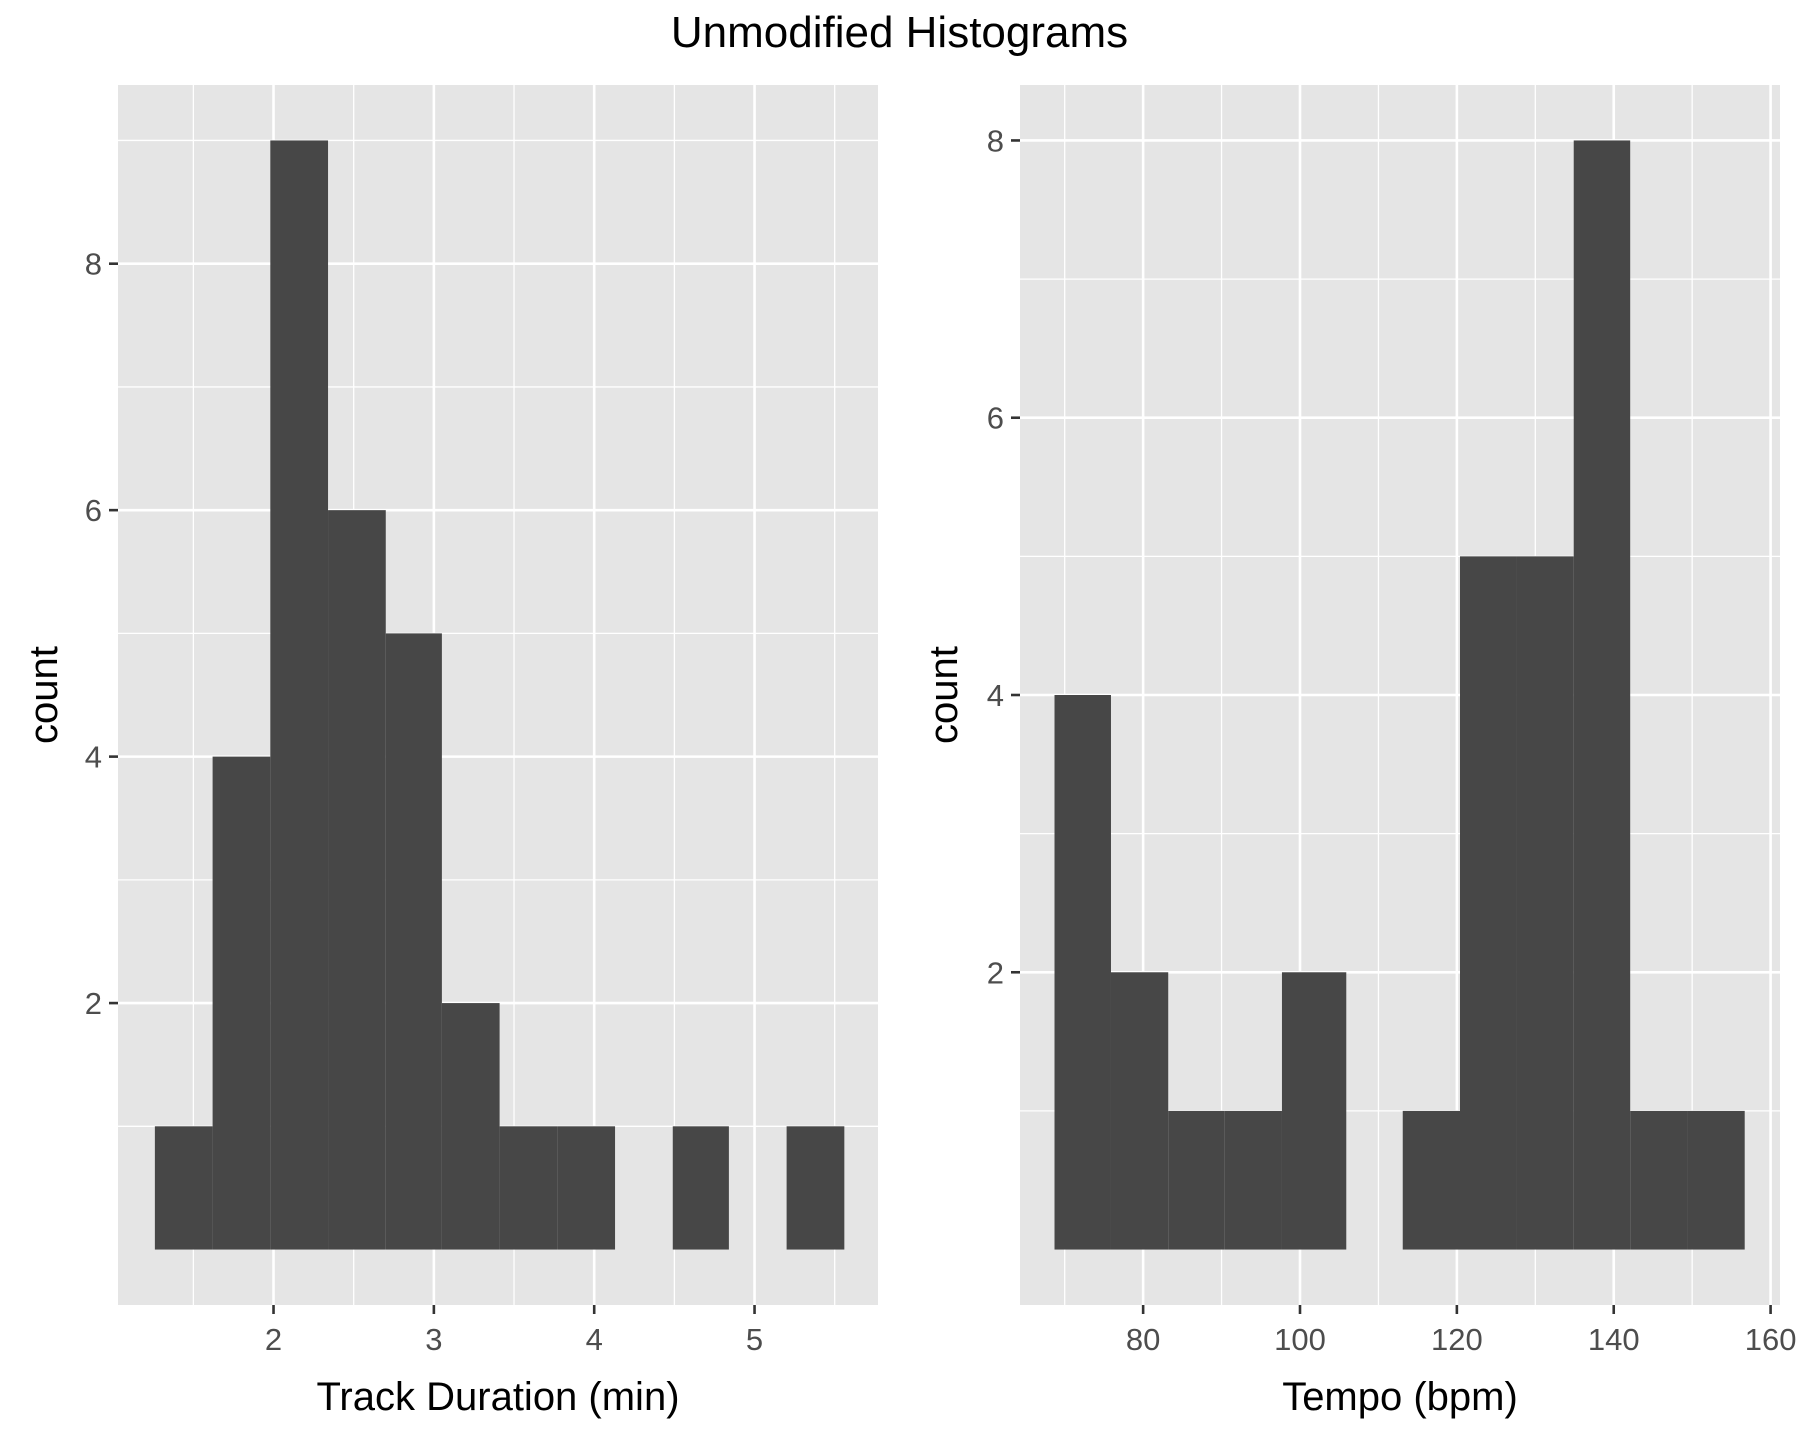 The width and height of the screenshot is (1799, 1439). What do you see at coordinates (93, 264) in the screenshot?
I see `duration-y-tick-label: 8` at bounding box center [93, 264].